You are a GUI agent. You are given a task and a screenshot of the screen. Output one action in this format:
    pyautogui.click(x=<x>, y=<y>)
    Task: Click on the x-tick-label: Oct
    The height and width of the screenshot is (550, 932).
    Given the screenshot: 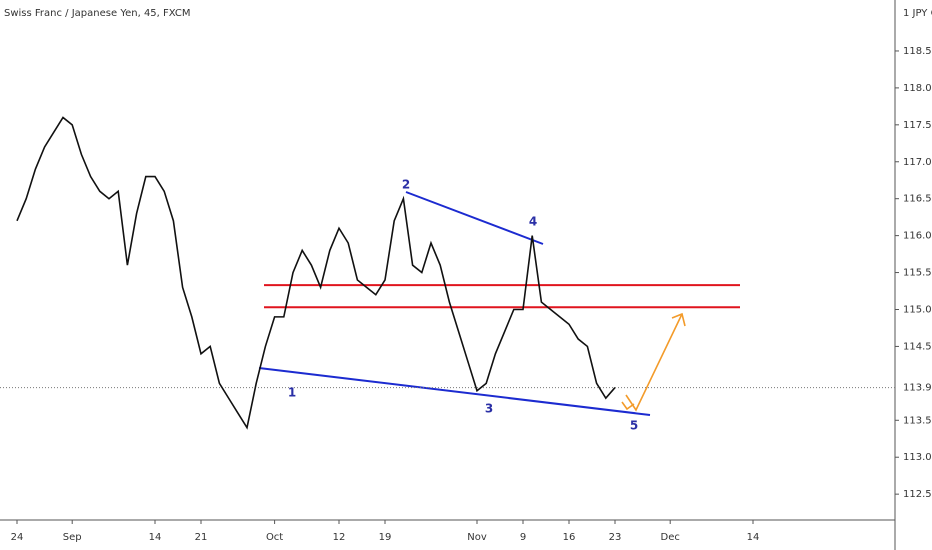 What is the action you would take?
    pyautogui.click(x=274, y=537)
    